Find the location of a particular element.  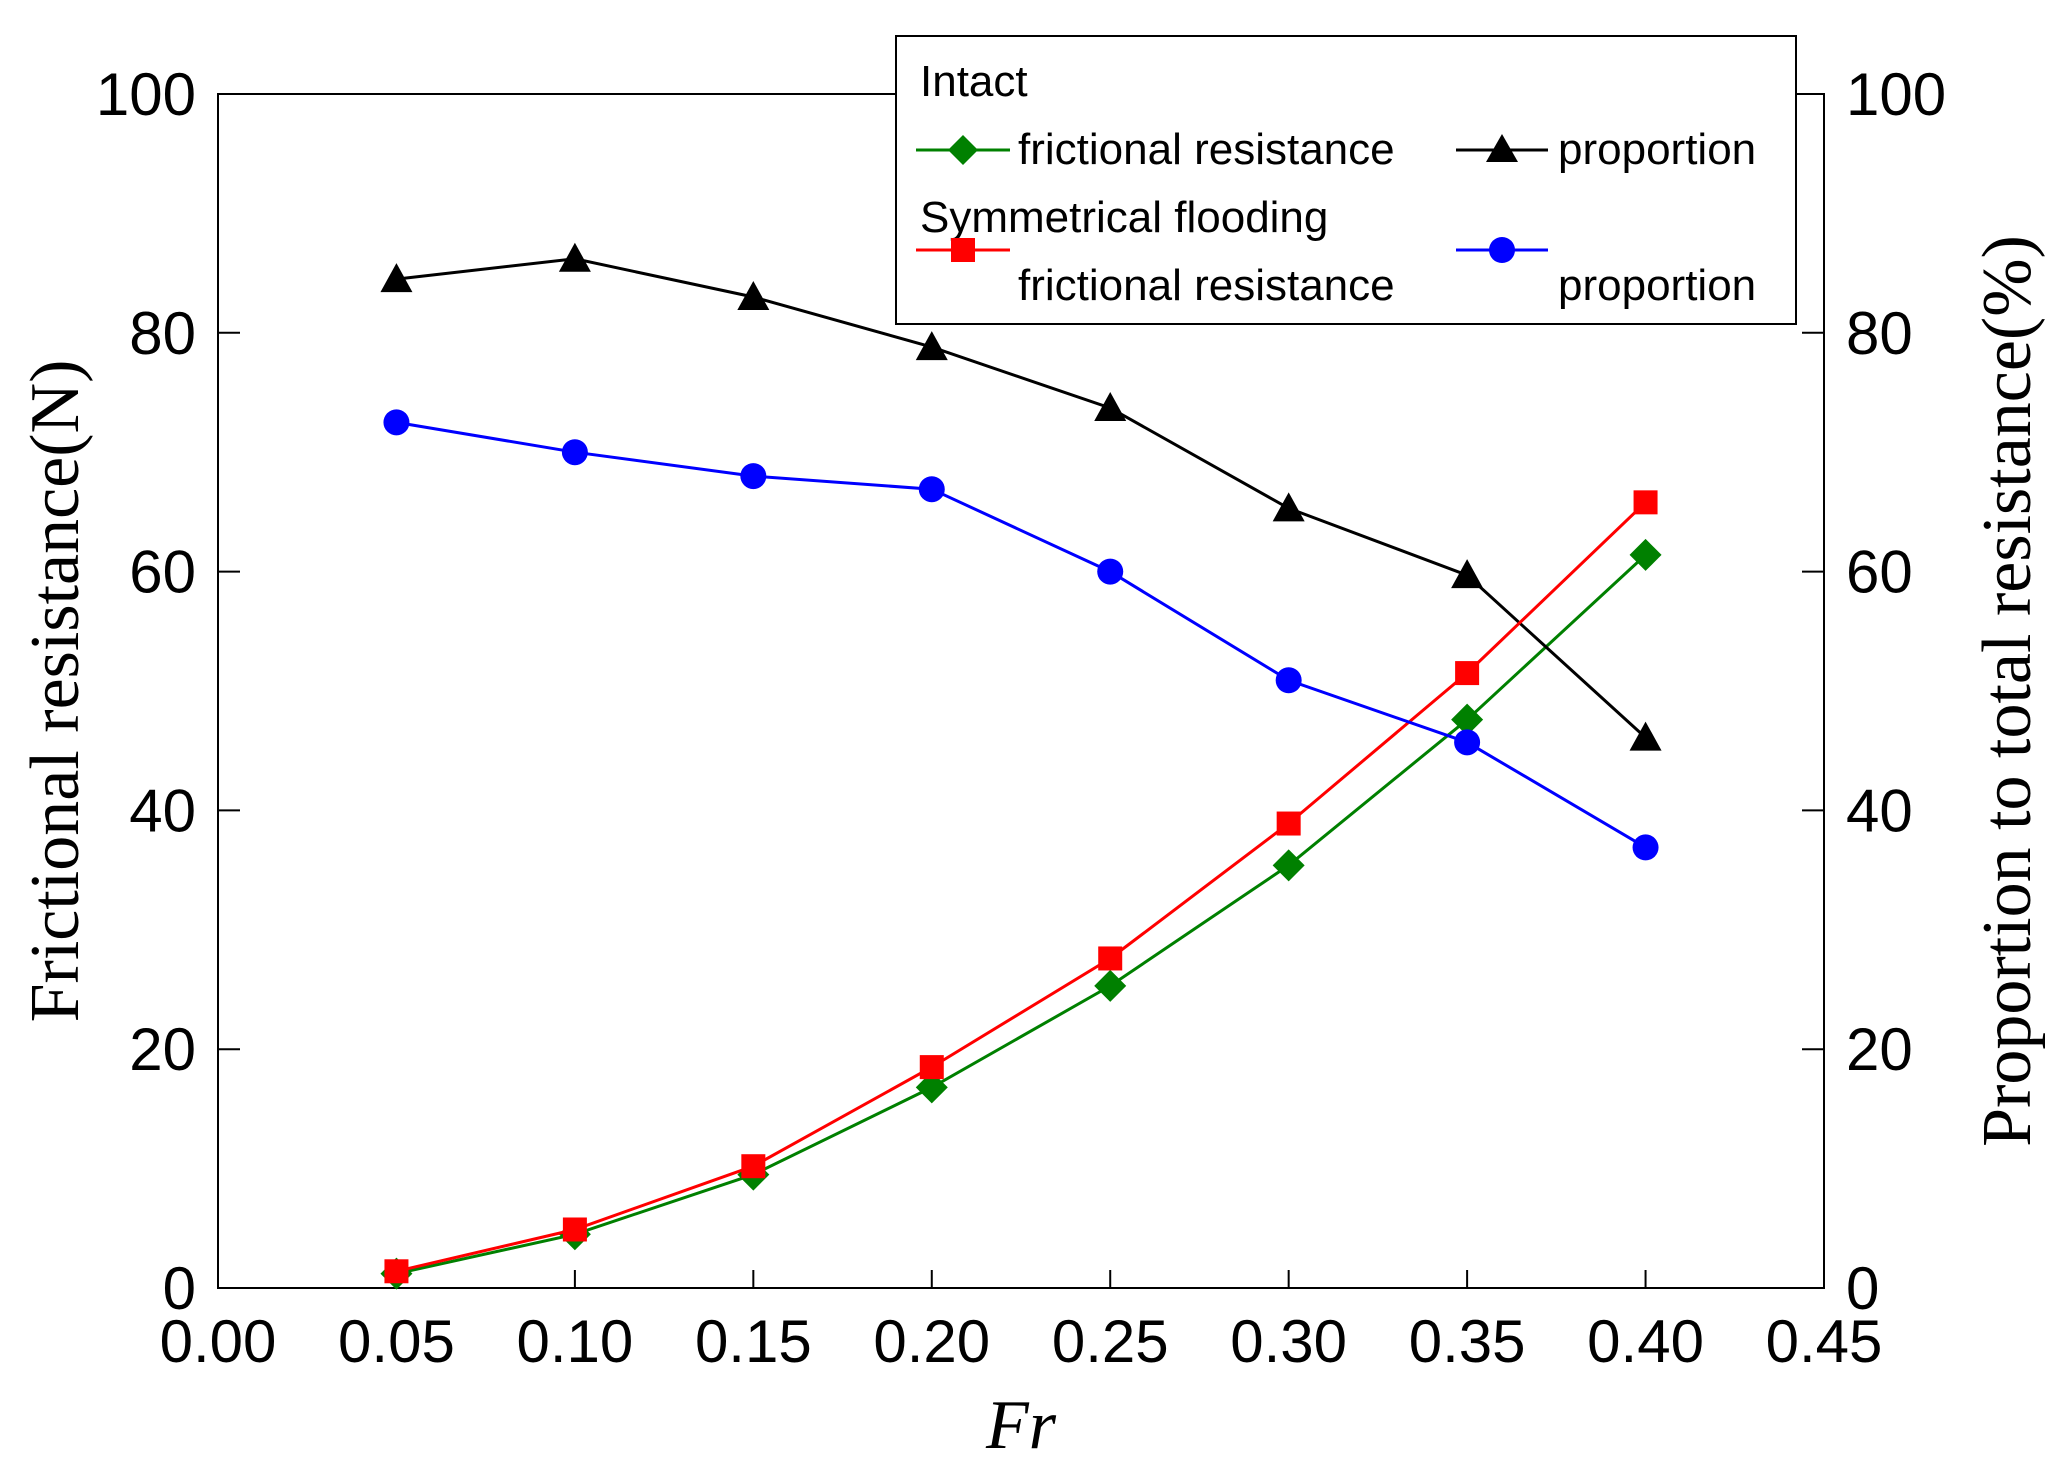

legend-item-flood-frictional: frictional resistance is located at coordinates (1155, 274).